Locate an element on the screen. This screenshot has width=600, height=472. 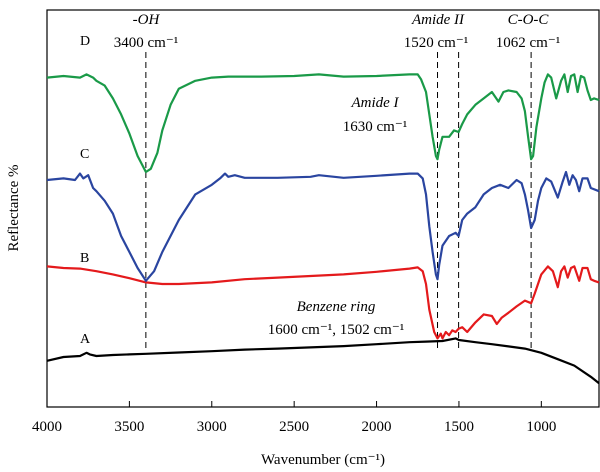
y-axis-label: Reflectance % is located at coordinates (14, 207).